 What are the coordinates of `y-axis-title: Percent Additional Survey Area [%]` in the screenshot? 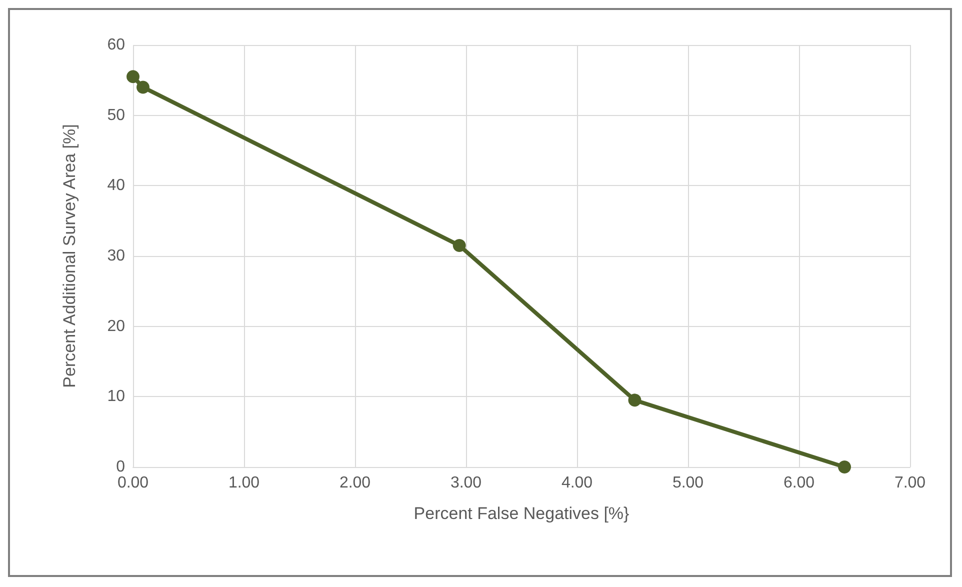 It's located at (69, 256).